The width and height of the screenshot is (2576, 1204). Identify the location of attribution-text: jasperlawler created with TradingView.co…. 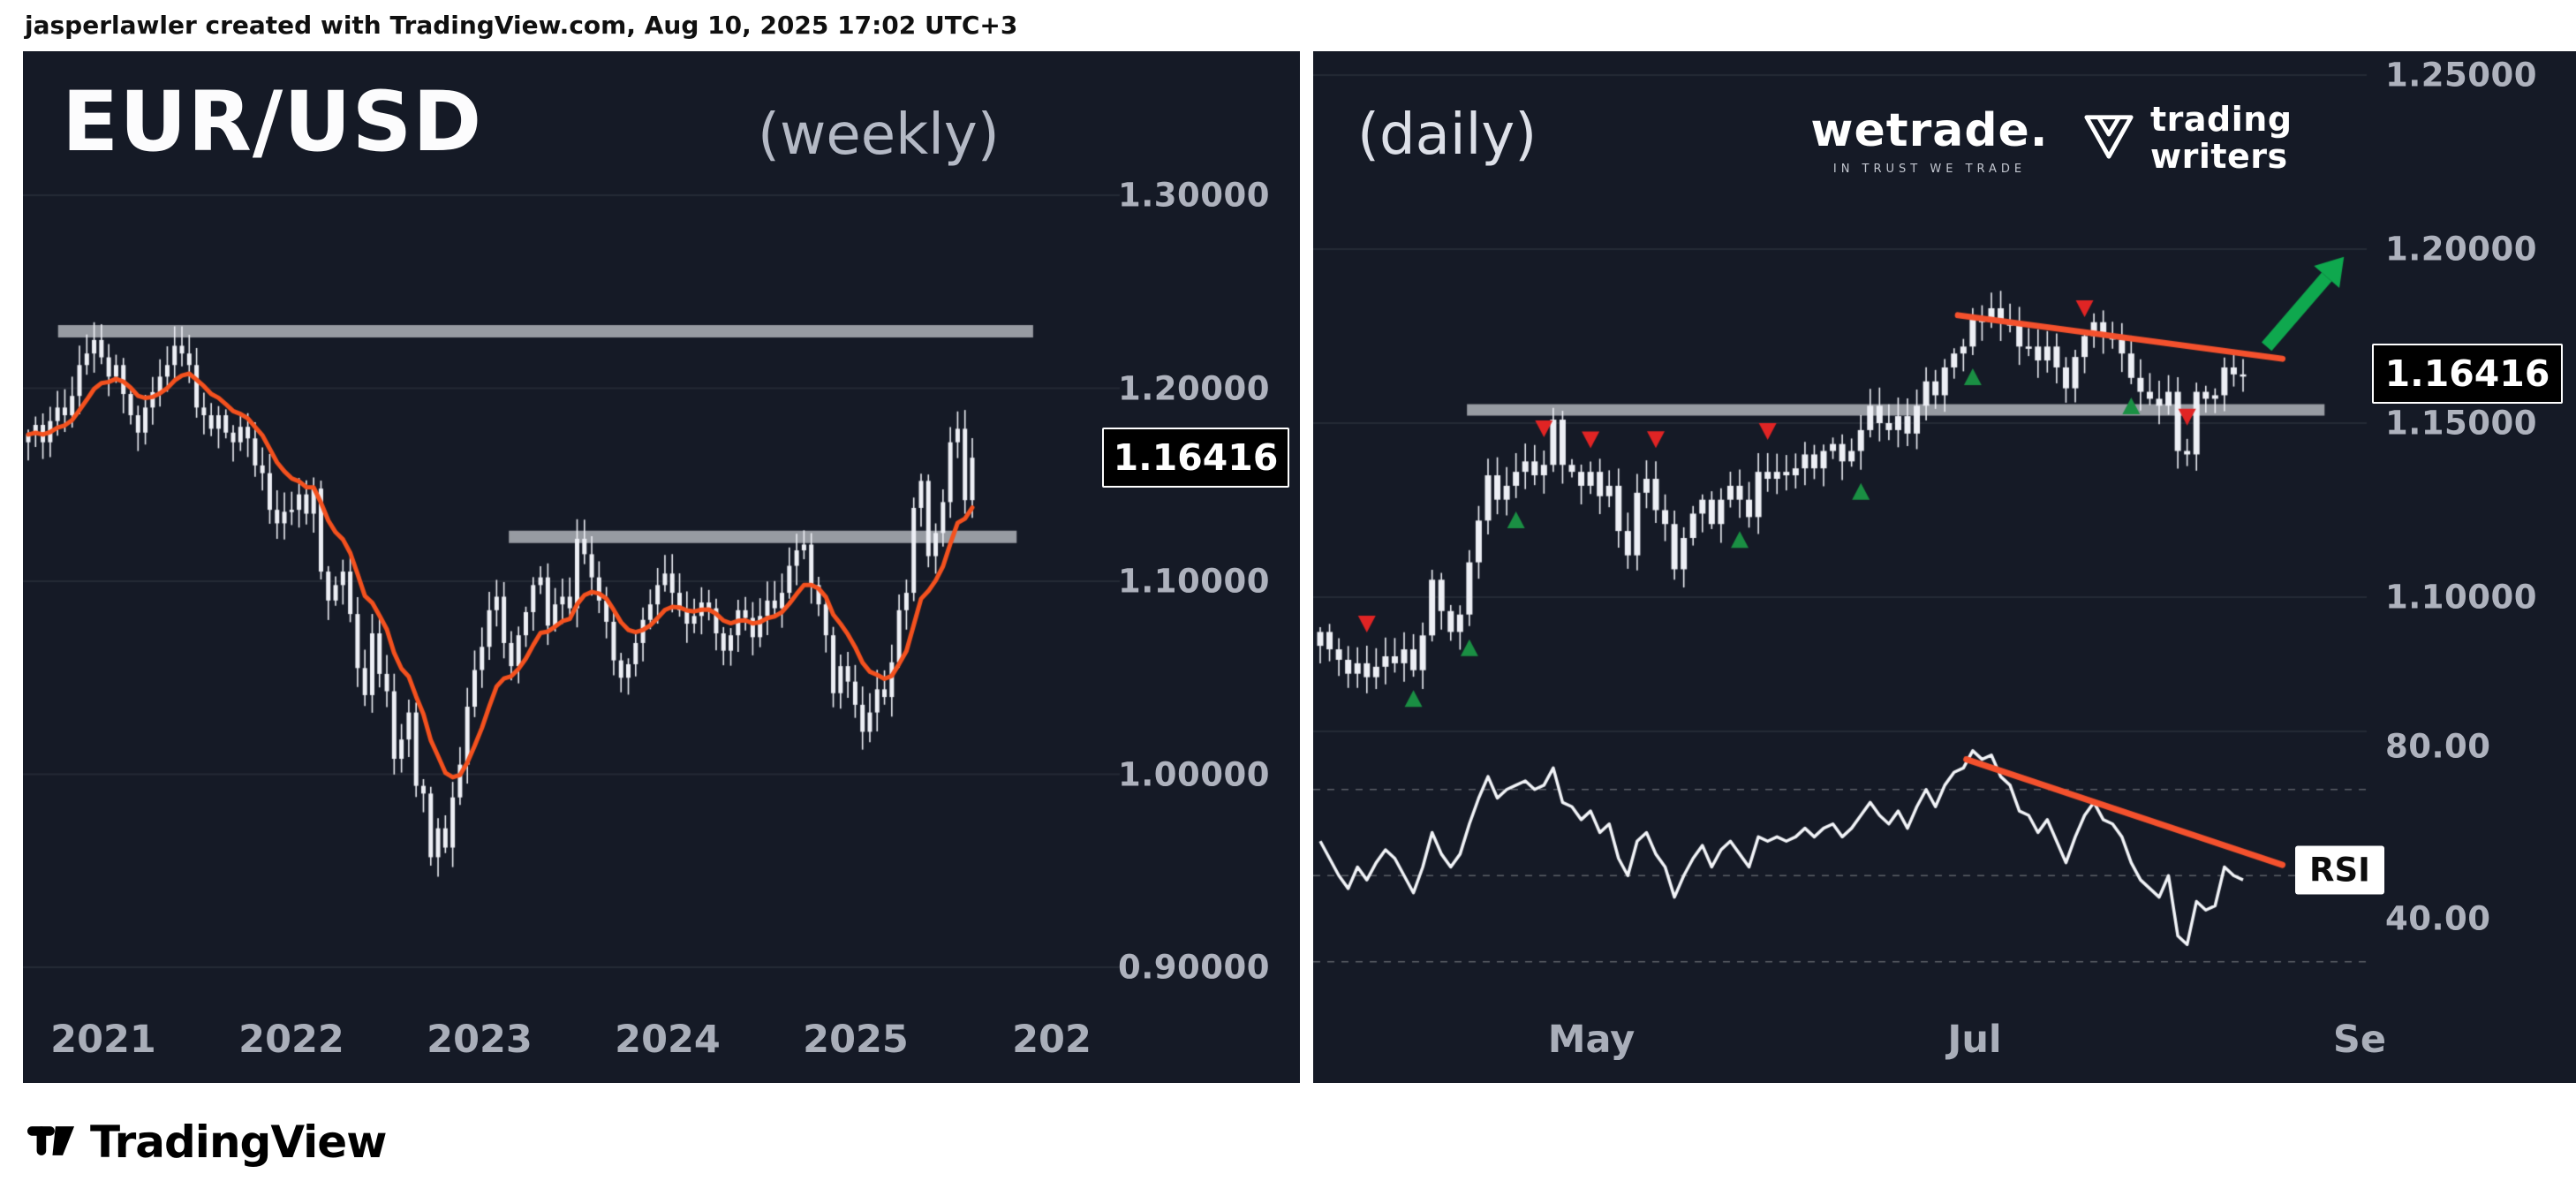
(521, 25).